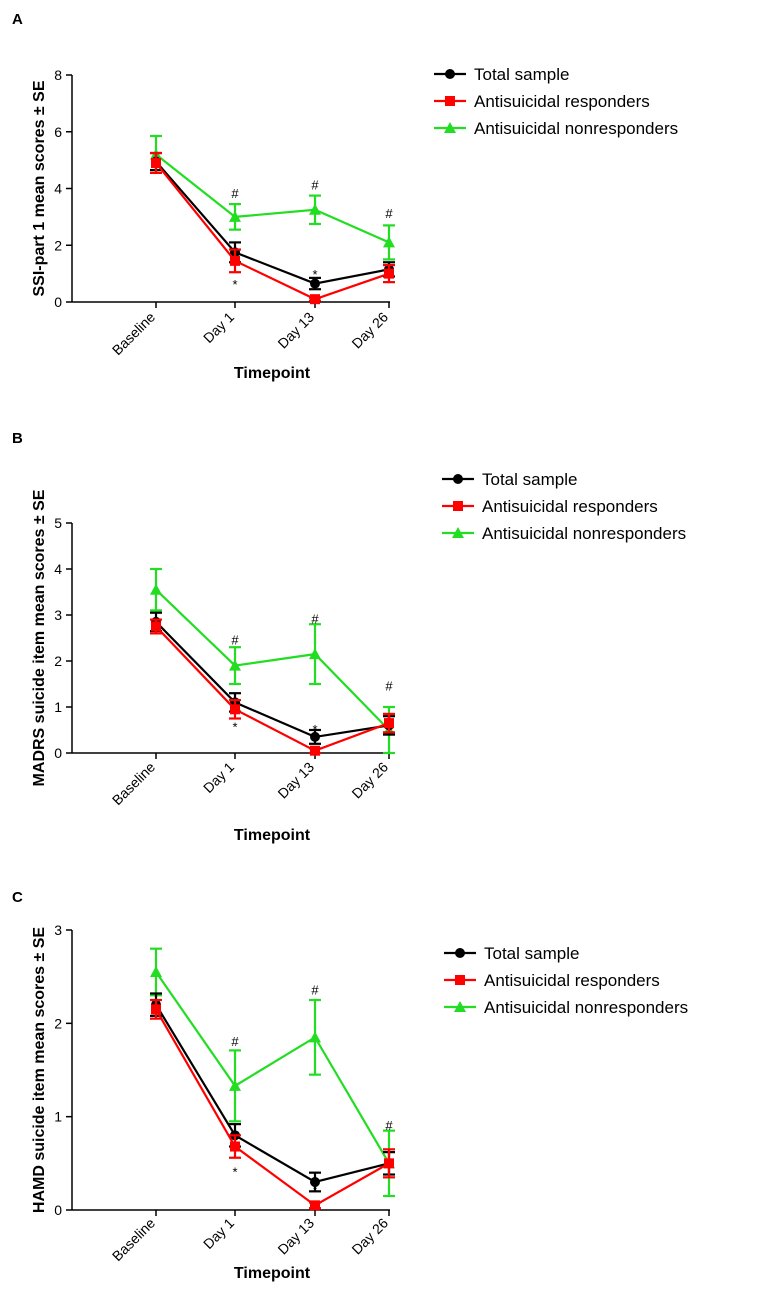  What do you see at coordinates (218, 777) in the screenshot?
I see `panel-b-x-tick-label: Day 1` at bounding box center [218, 777].